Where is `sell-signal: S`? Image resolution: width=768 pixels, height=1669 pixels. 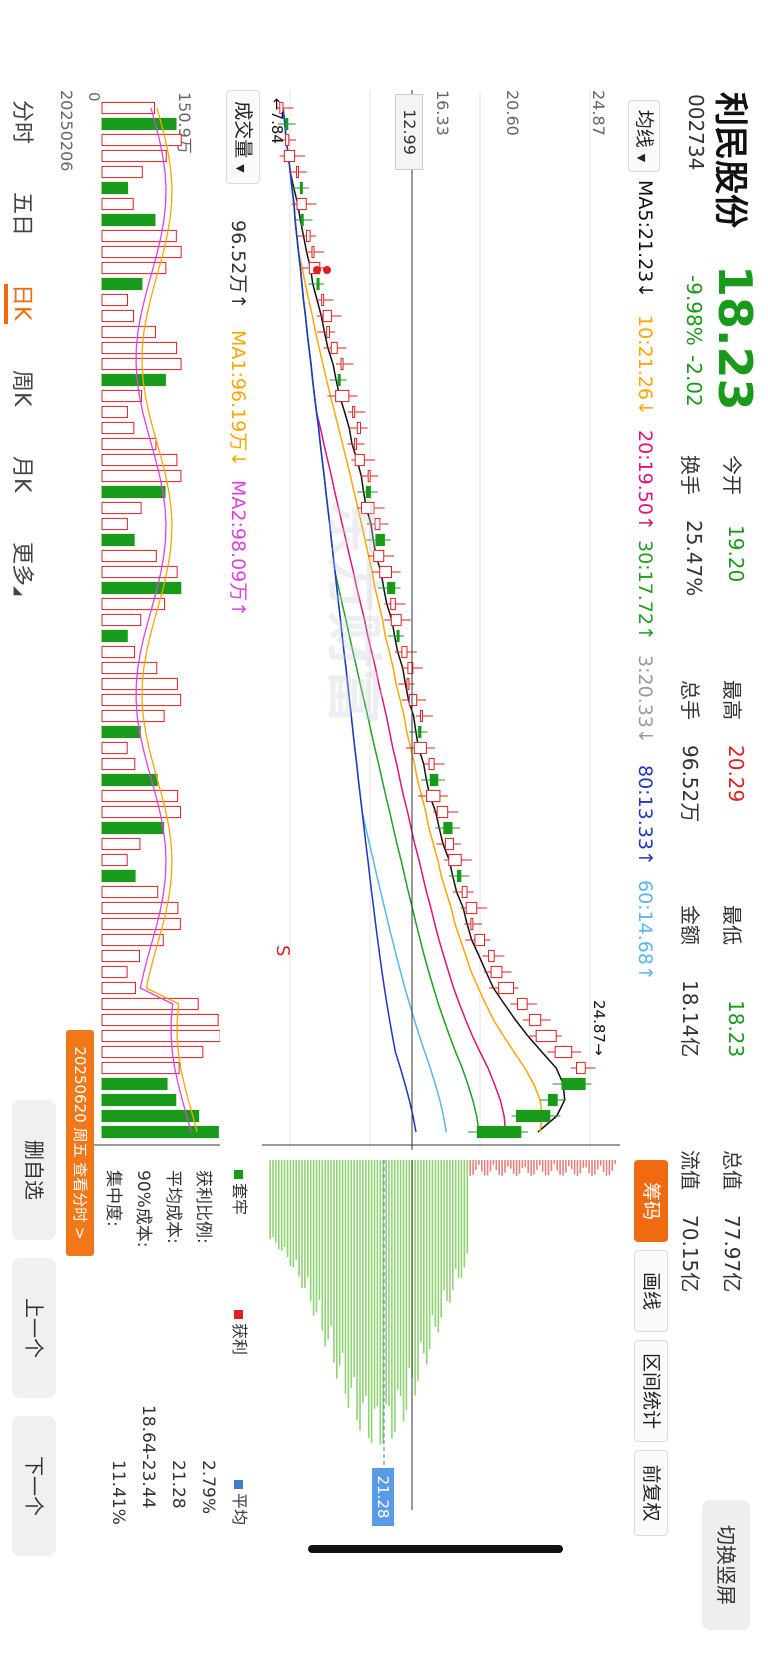
sell-signal: S is located at coordinates (282, 951).